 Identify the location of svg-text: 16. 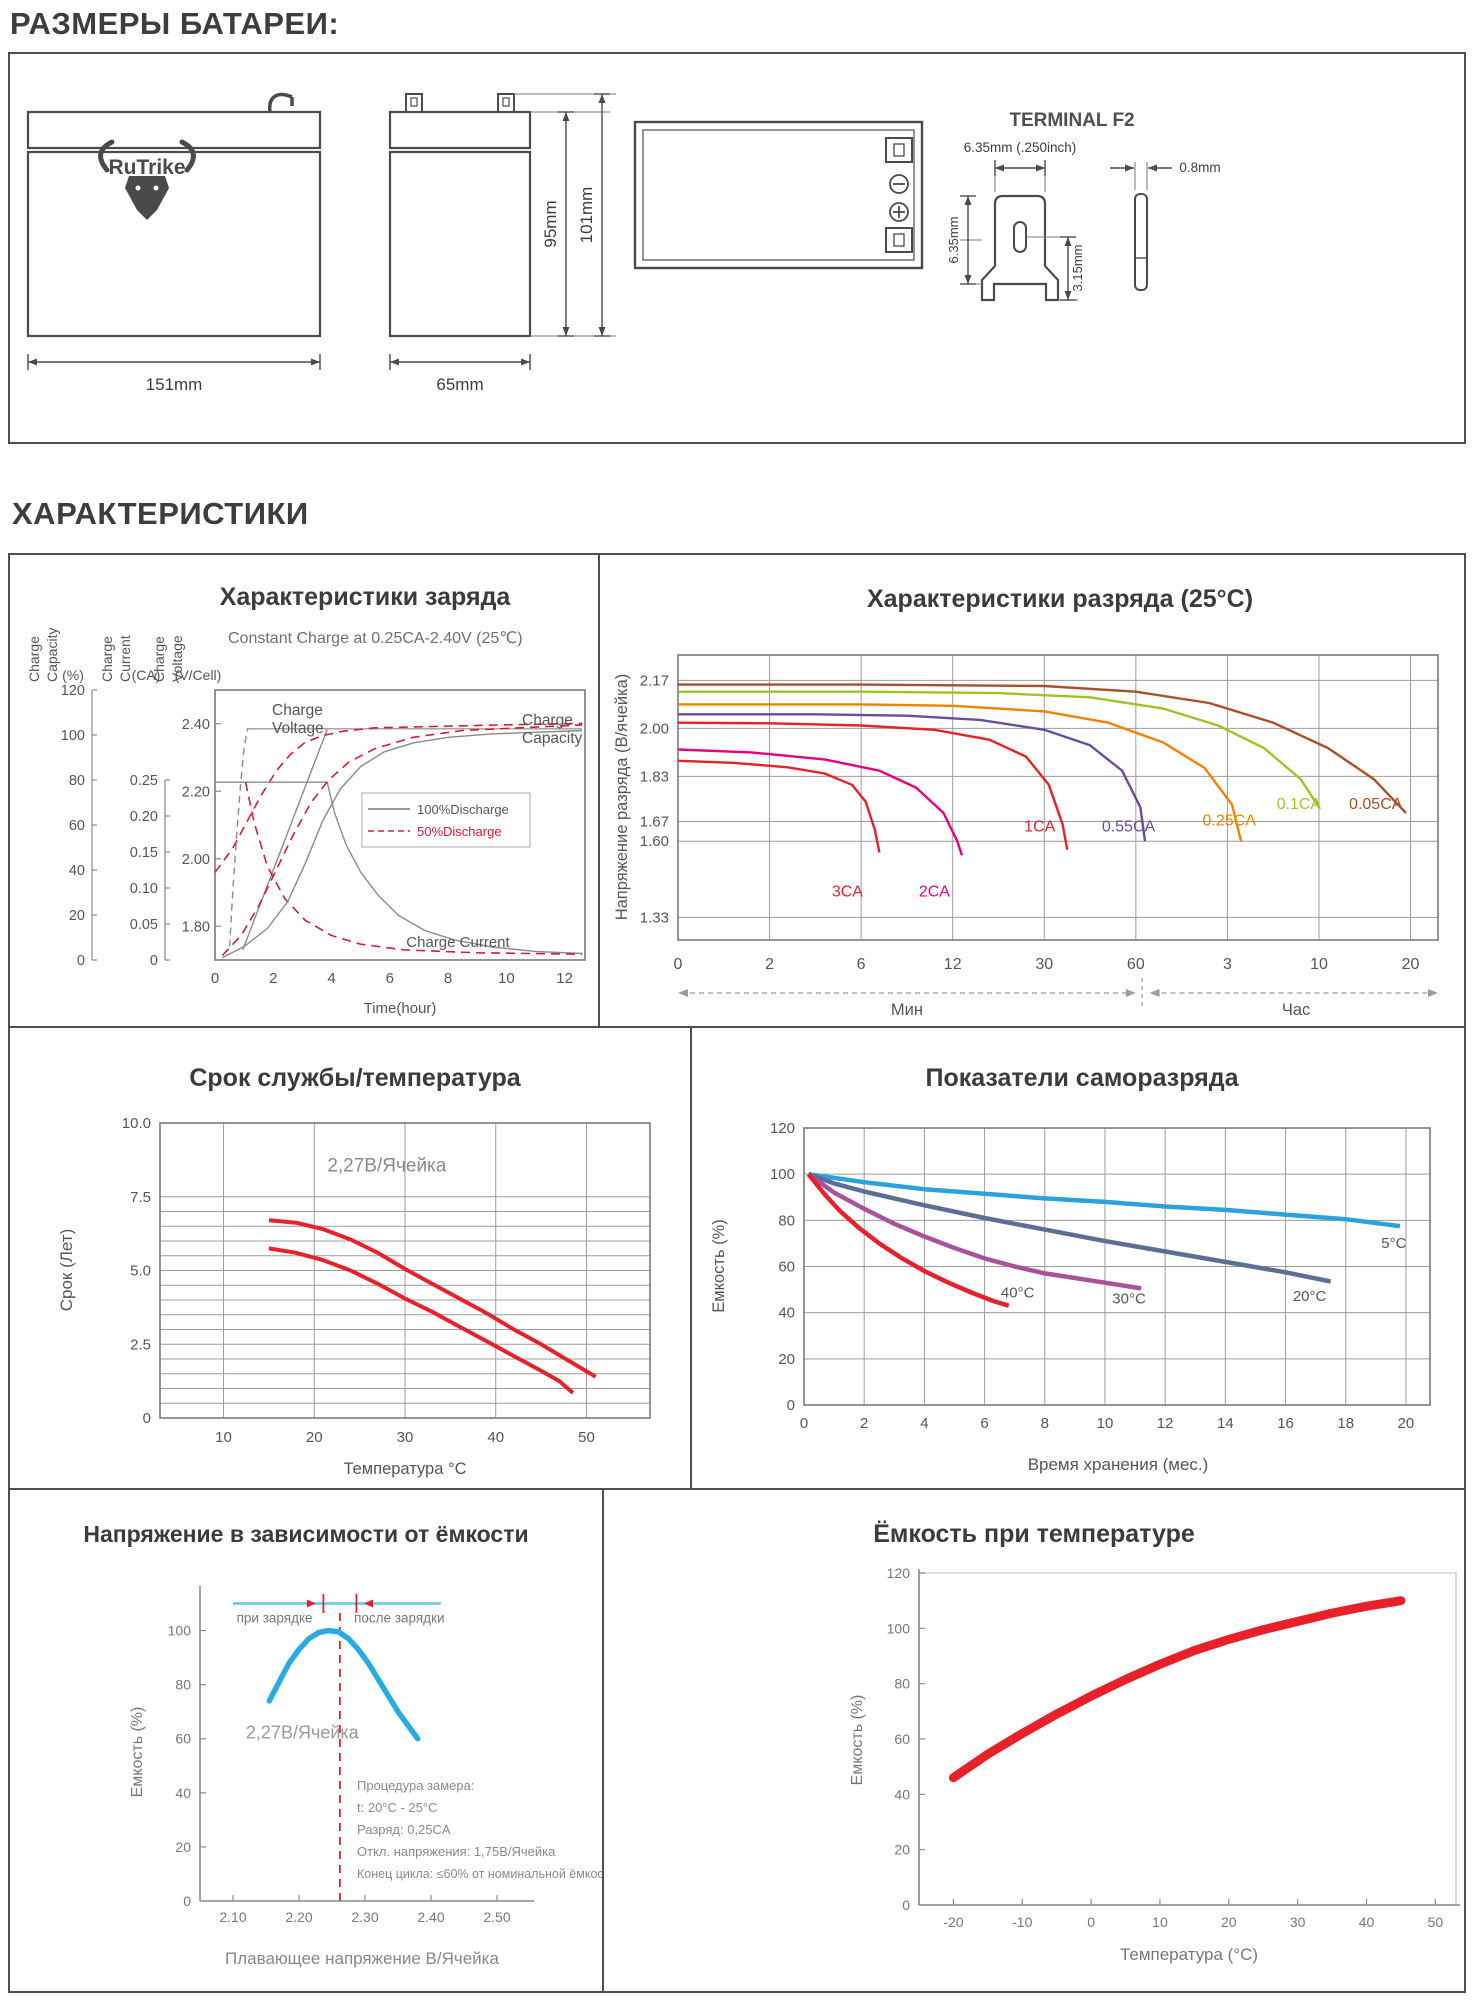
(1285, 1423).